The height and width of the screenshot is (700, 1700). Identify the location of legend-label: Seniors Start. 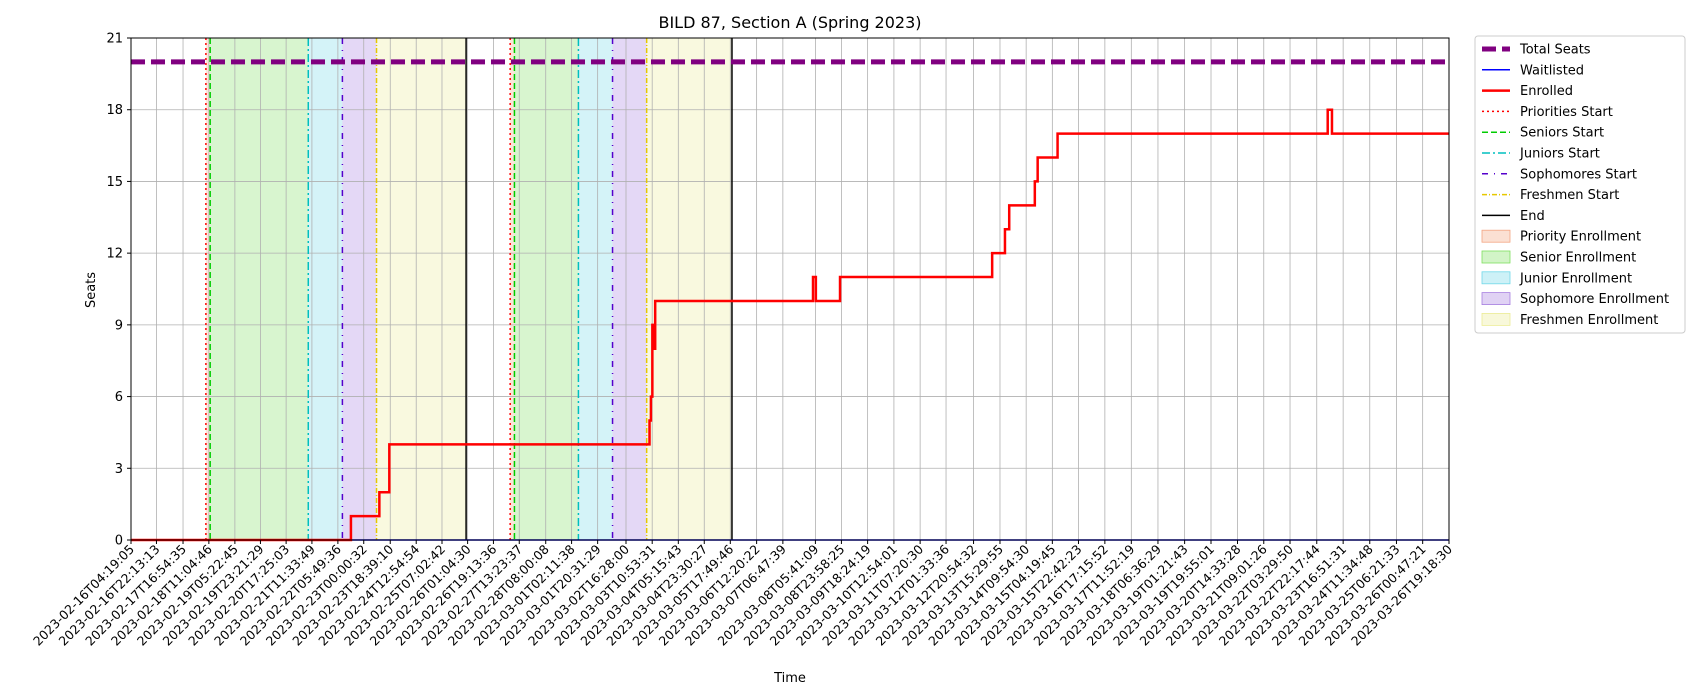
(1562, 133).